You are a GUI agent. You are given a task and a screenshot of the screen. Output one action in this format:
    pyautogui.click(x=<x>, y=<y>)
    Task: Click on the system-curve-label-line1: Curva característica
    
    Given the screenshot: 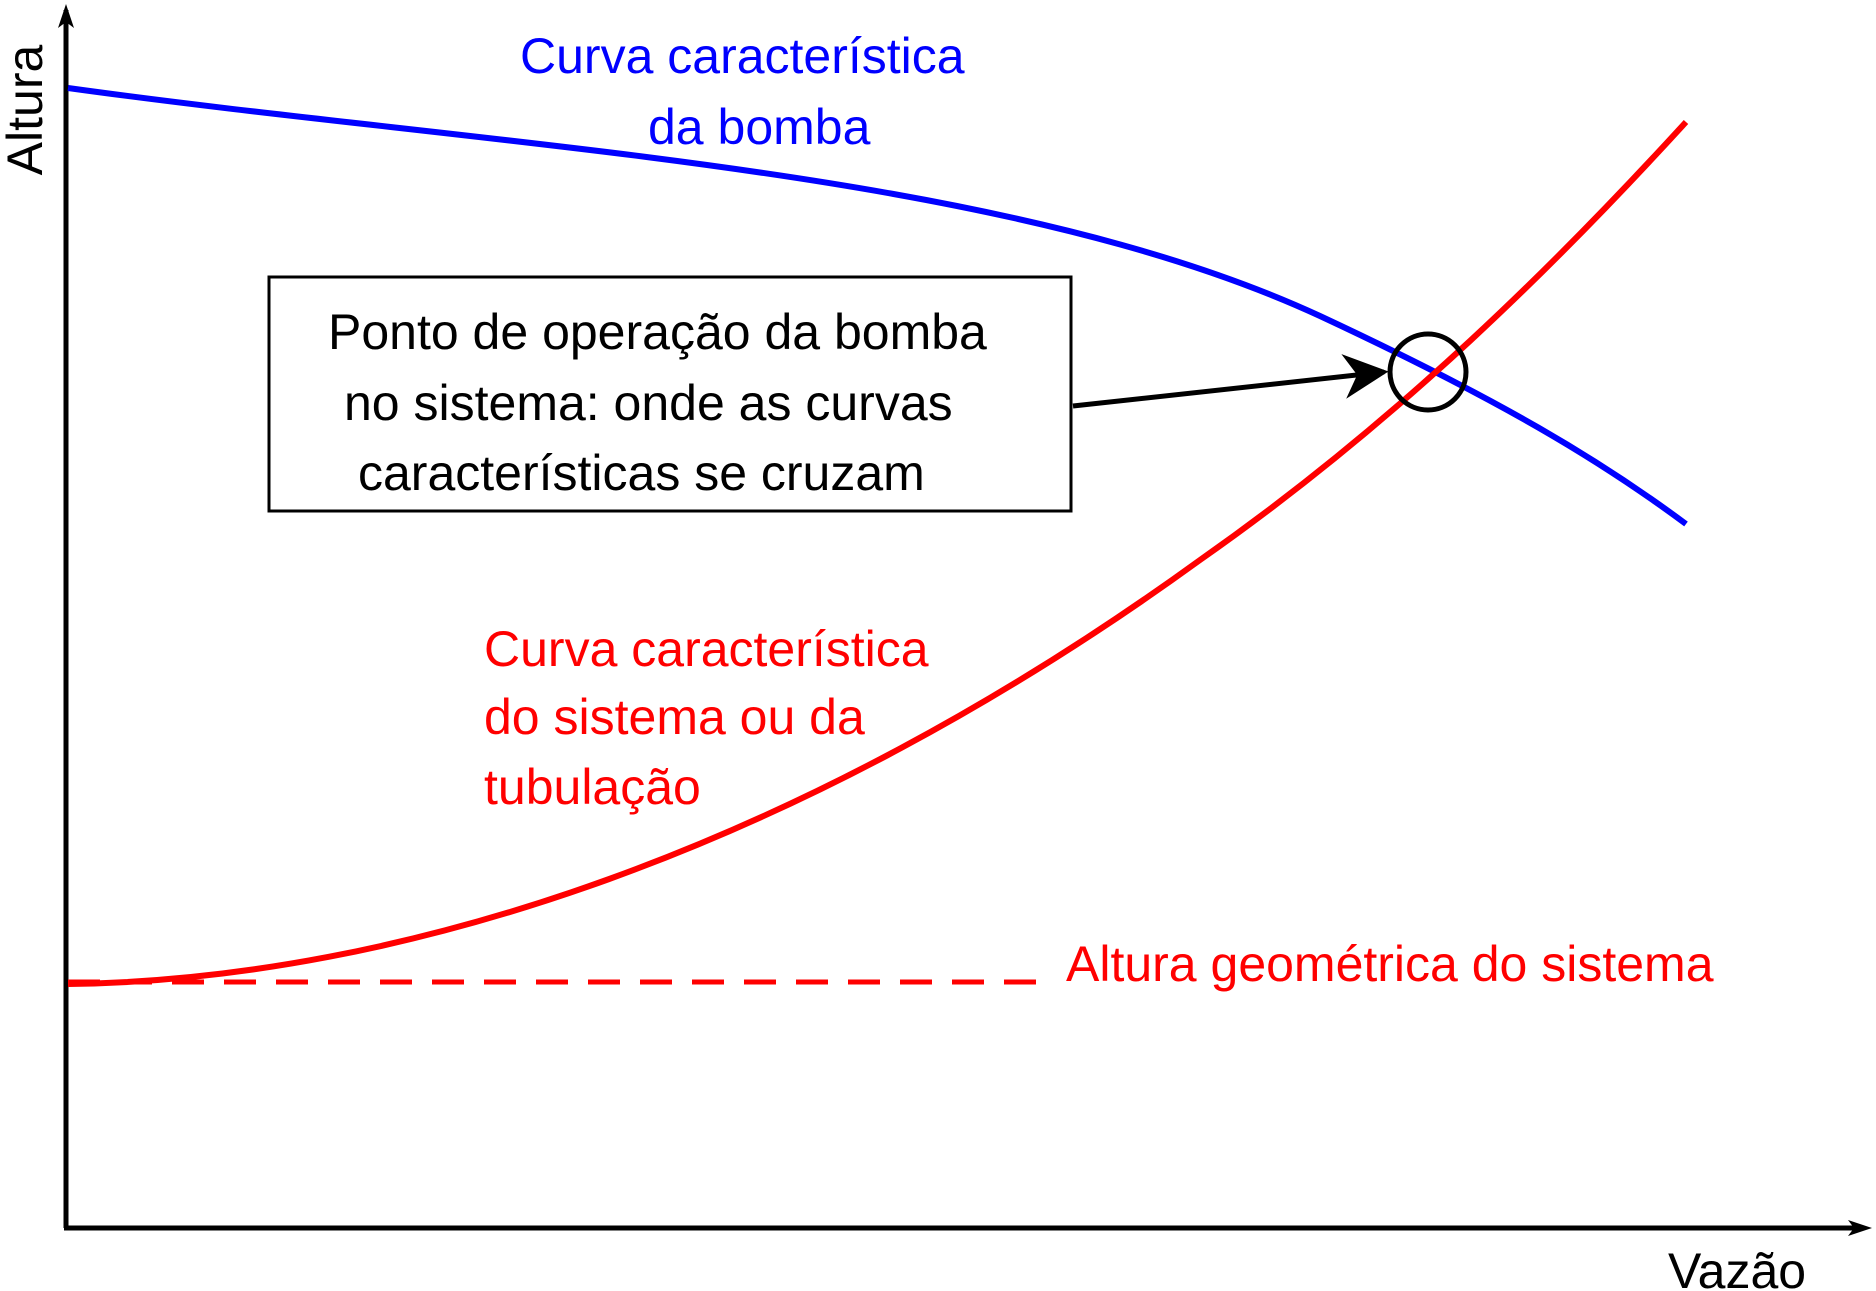 What is the action you would take?
    pyautogui.click(x=706, y=649)
    